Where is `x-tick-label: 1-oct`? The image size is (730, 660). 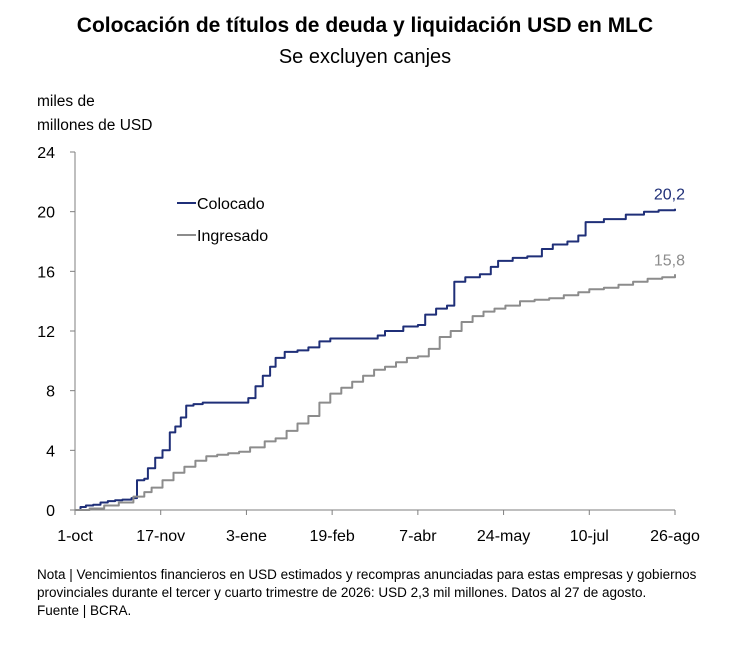
x-tick-label: 1-oct is located at coordinates (75, 536).